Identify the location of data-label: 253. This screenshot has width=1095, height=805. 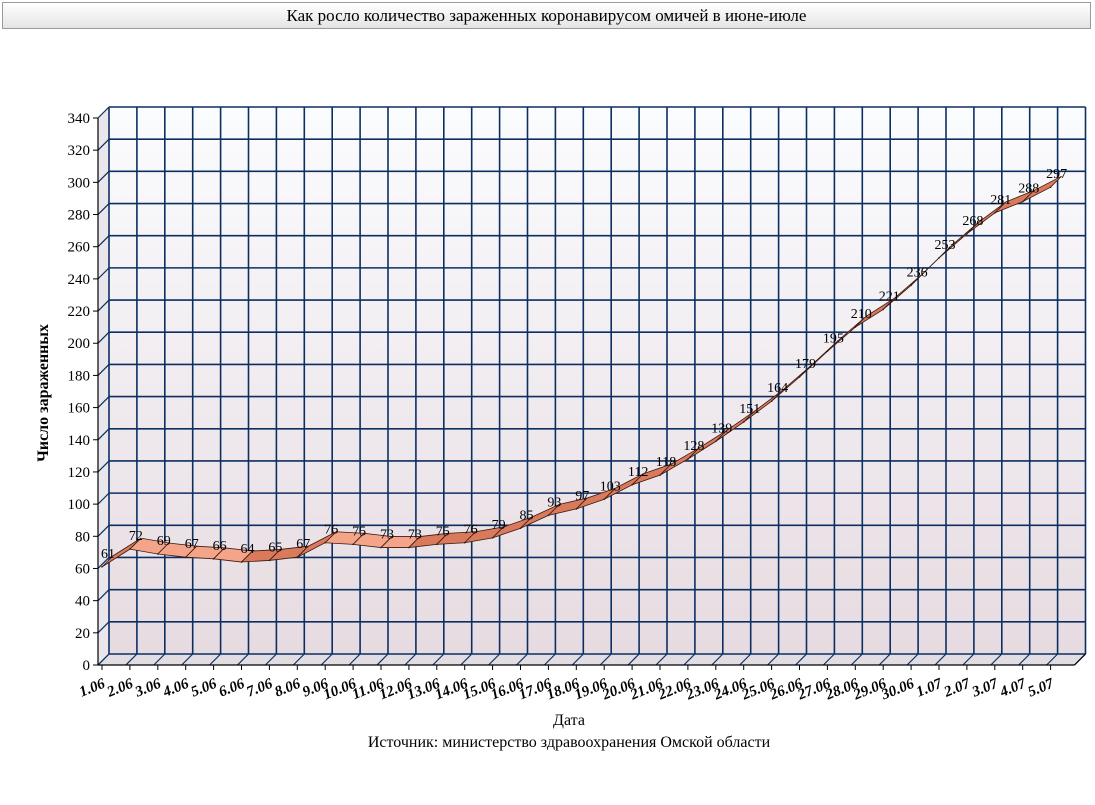
(945, 245).